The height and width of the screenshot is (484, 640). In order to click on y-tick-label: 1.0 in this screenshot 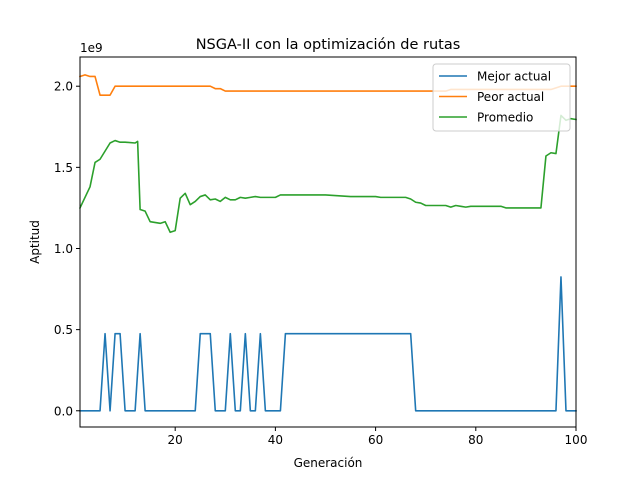, I will do `click(63, 249)`.